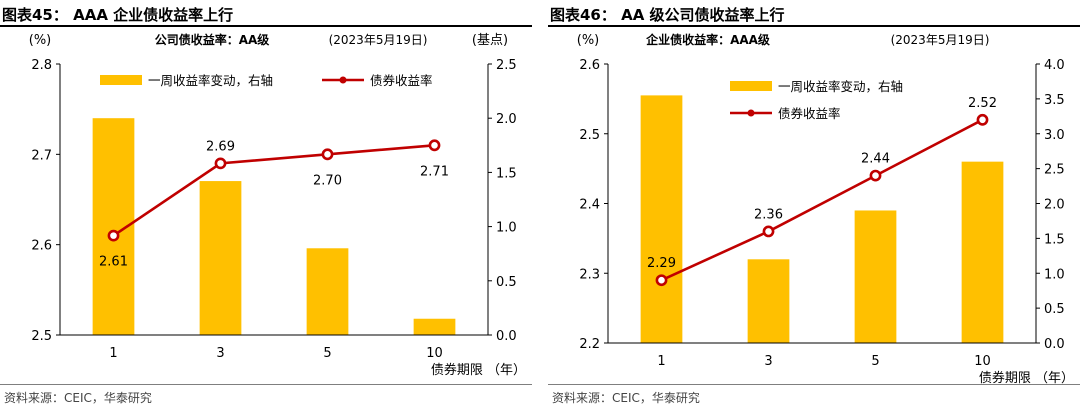  Describe the element at coordinates (434, 171) in the screenshot. I see `data-label: 2.71` at that location.